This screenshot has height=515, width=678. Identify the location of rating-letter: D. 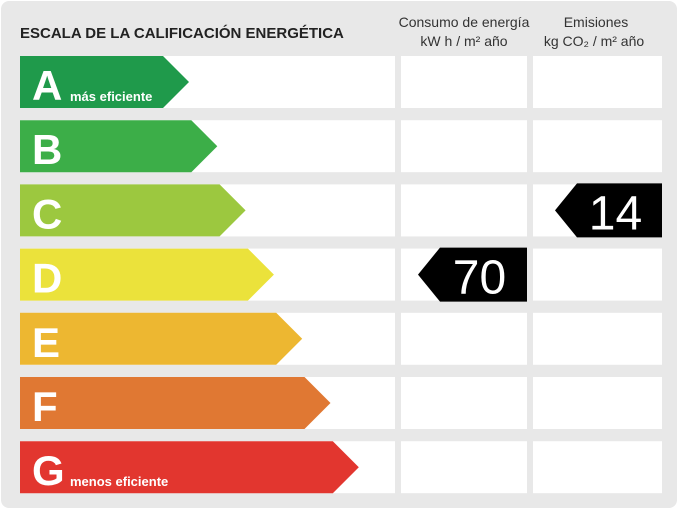
(47, 278).